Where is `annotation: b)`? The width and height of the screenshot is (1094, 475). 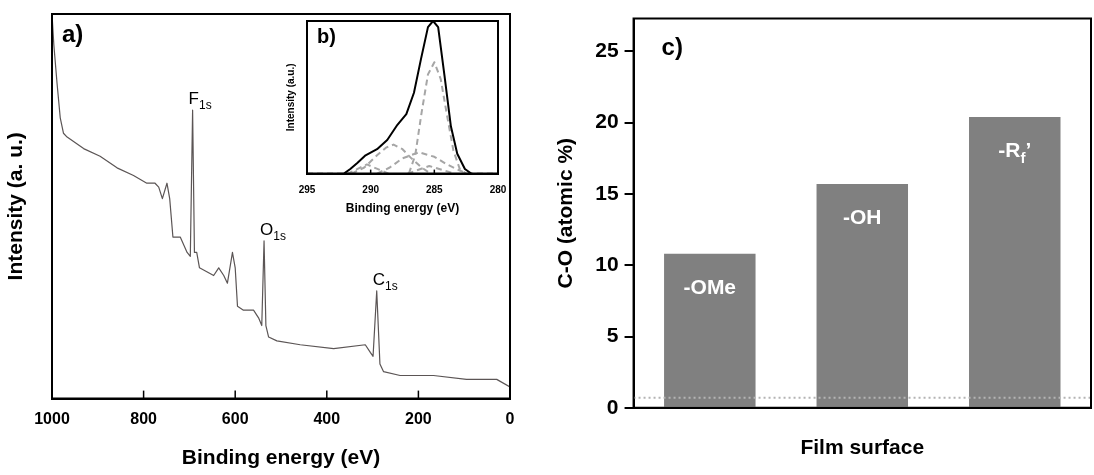 annotation: b) is located at coordinates (326, 36).